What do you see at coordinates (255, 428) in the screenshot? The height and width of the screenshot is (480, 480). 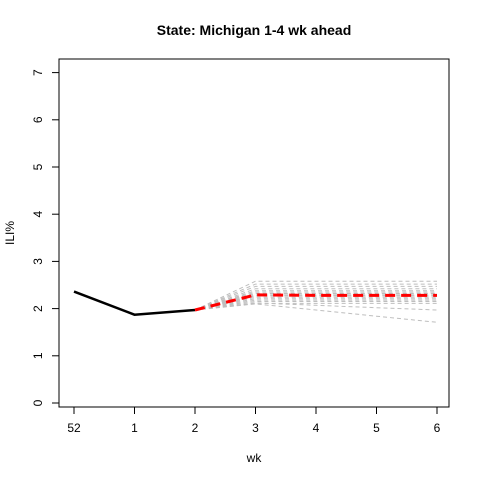 I see `x-tick-label: 3` at bounding box center [255, 428].